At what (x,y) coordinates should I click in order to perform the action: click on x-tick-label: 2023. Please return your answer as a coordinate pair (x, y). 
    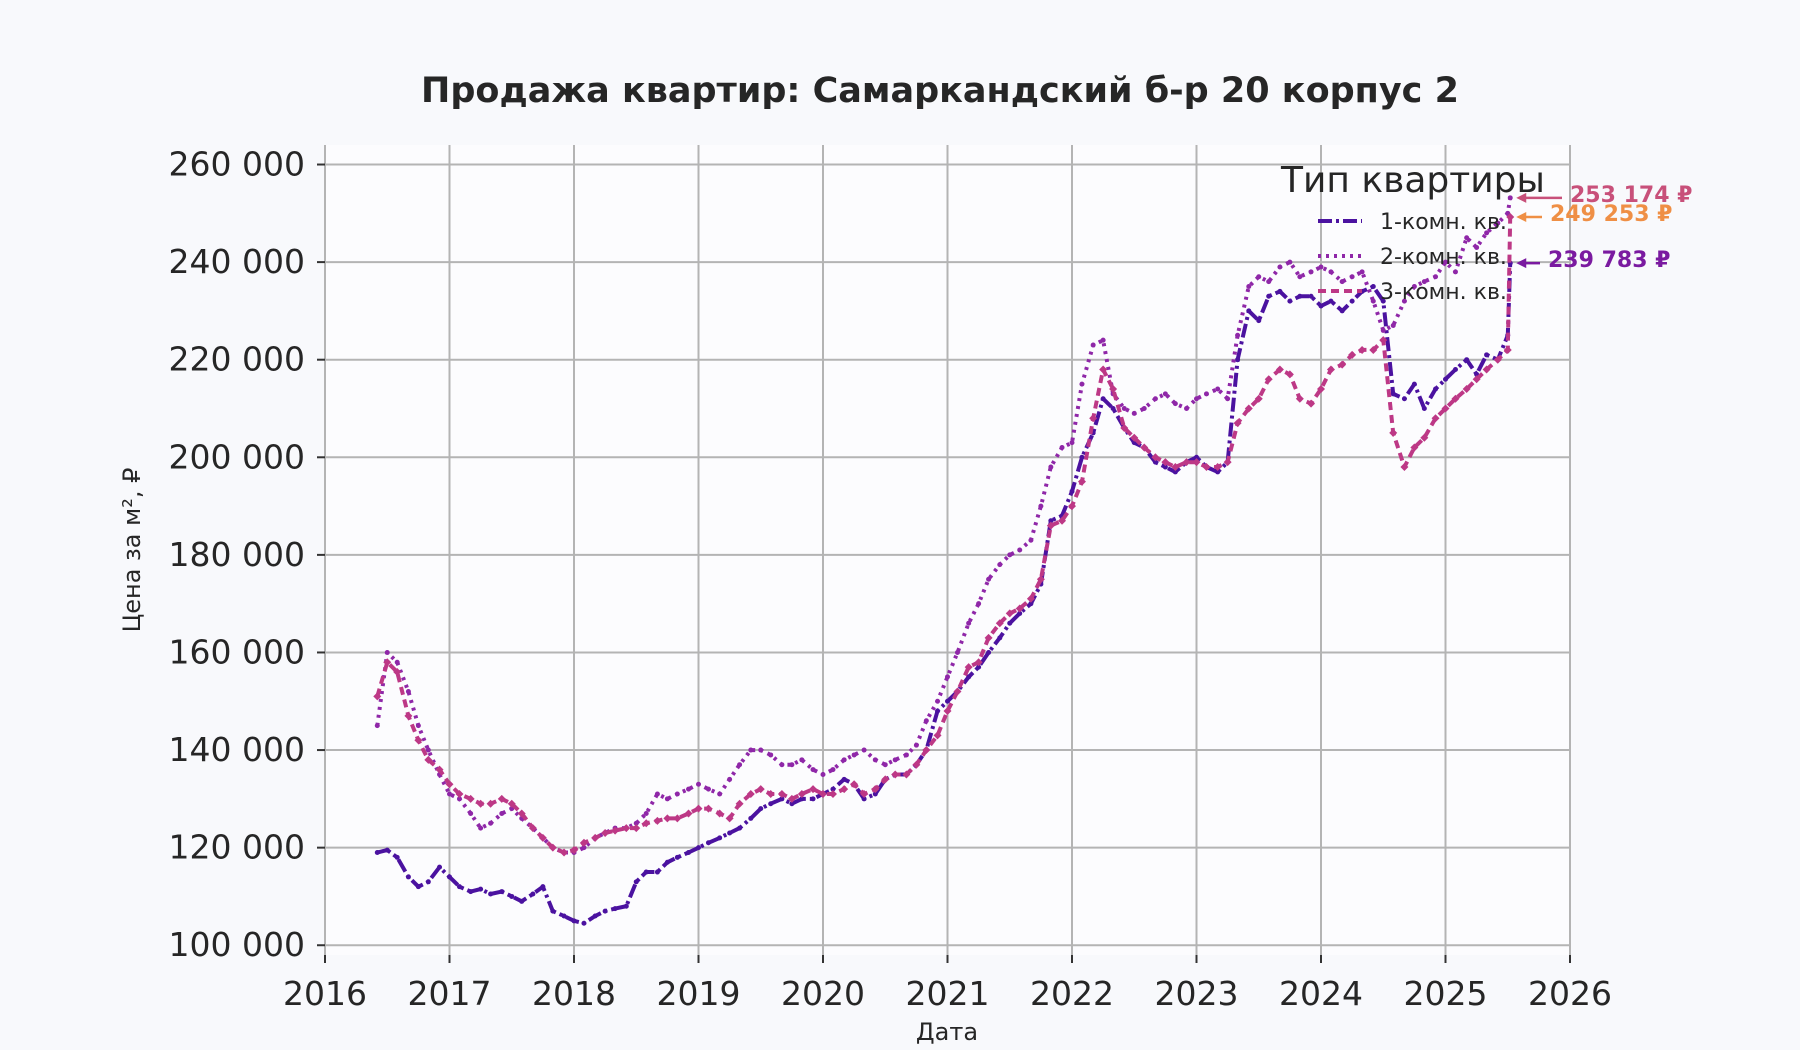
    Looking at the image, I should click on (1197, 993).